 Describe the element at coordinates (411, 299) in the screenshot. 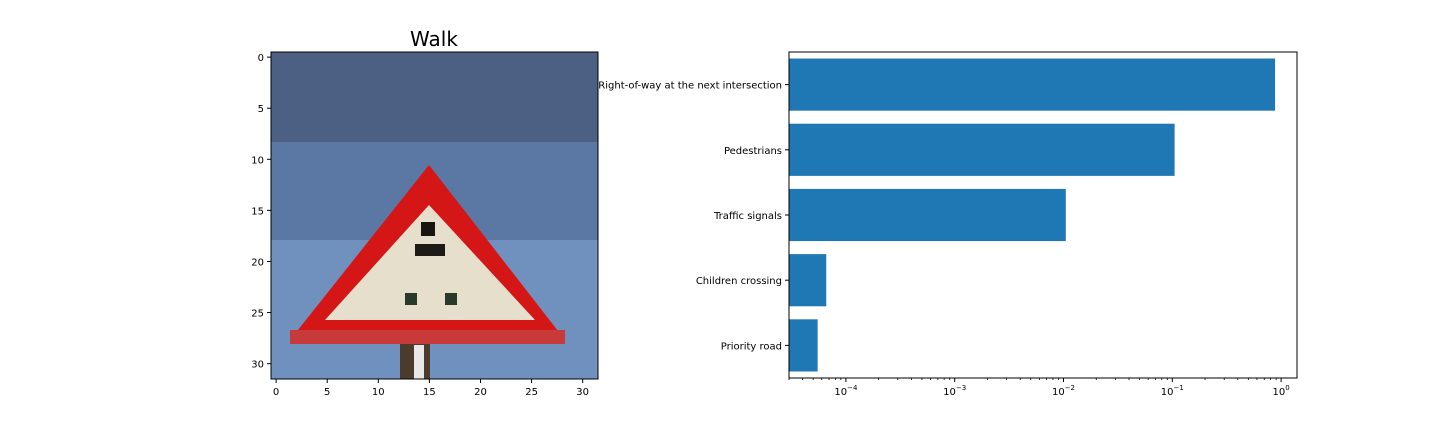

I see `pedestrian-leg-left` at that location.